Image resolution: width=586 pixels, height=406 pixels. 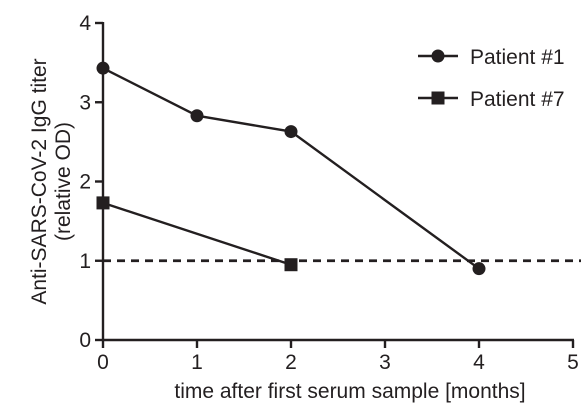 I want to click on legend-item-patient-7: Patient #7, so click(x=491, y=99).